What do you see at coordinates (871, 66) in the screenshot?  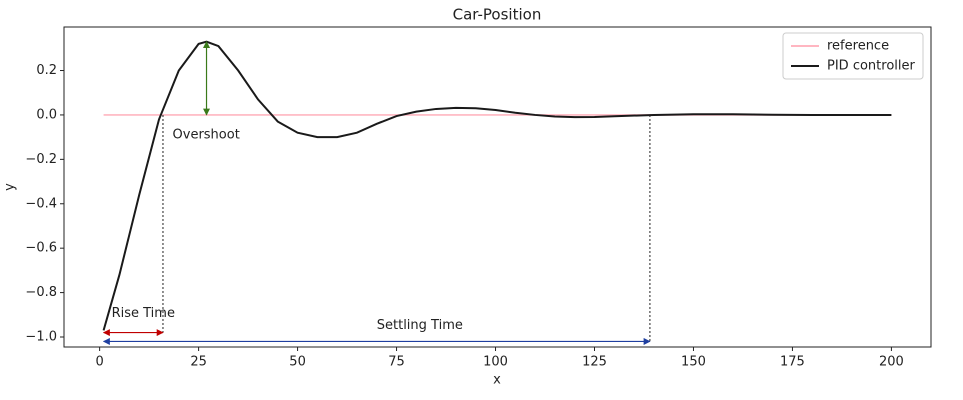 I see `legend-label: PID controller` at bounding box center [871, 66].